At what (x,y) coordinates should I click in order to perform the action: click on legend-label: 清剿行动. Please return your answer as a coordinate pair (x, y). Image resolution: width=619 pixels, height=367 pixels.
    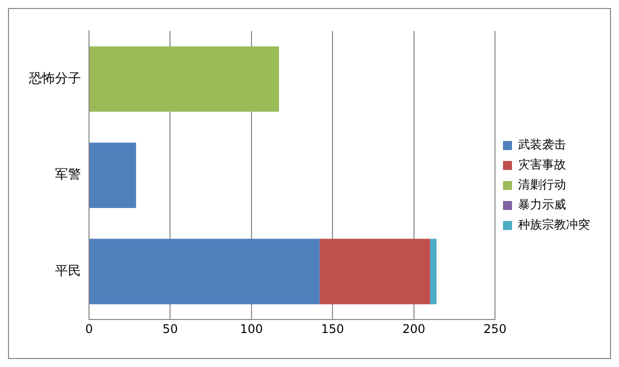
    Looking at the image, I should click on (542, 185).